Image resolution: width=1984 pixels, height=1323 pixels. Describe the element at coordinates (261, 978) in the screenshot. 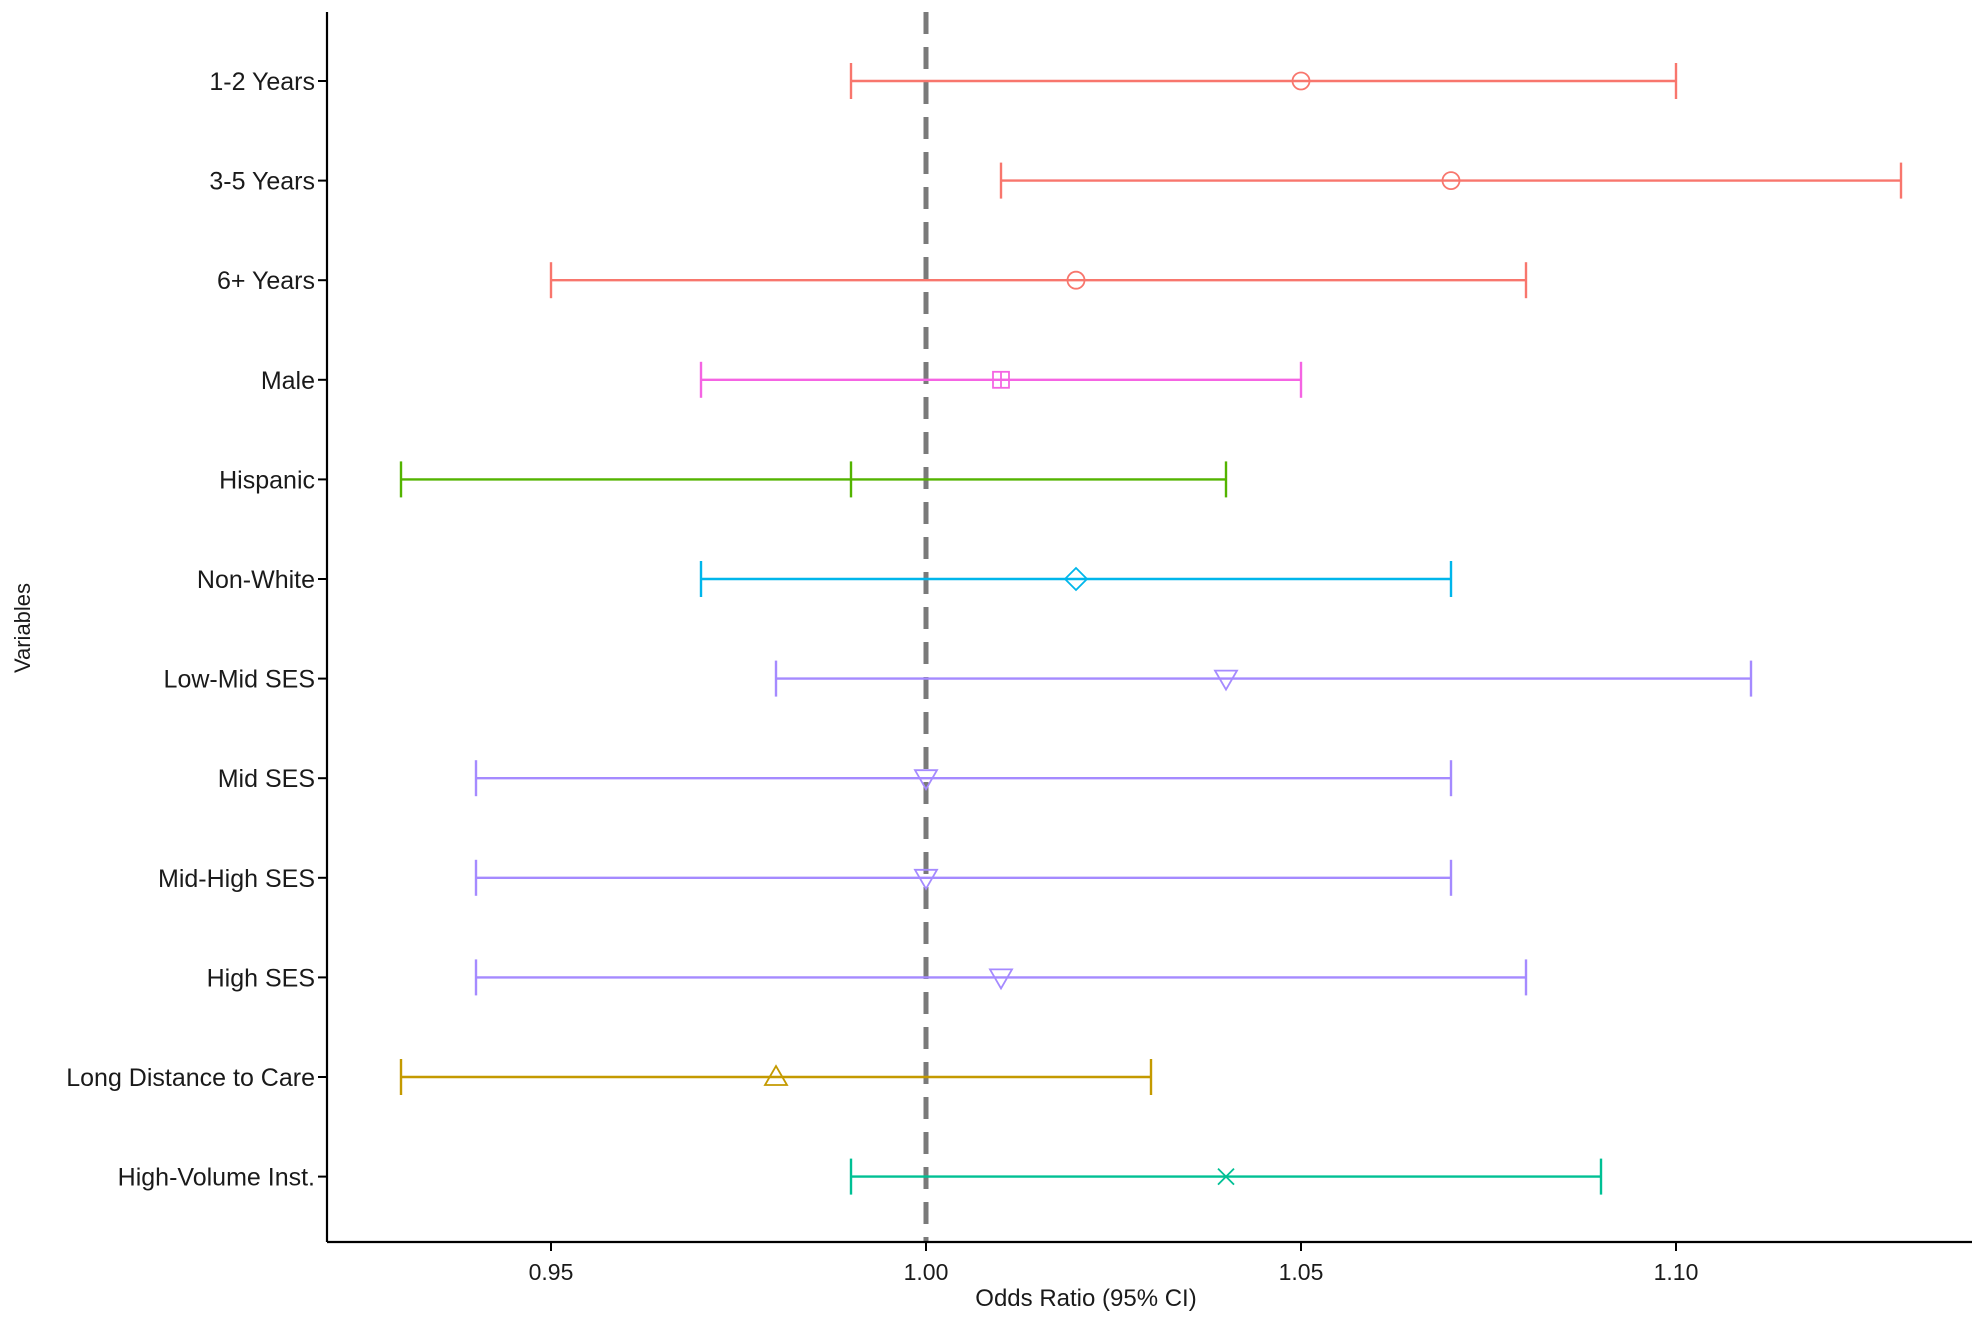

I see `y-tick-label: High SES` at that location.